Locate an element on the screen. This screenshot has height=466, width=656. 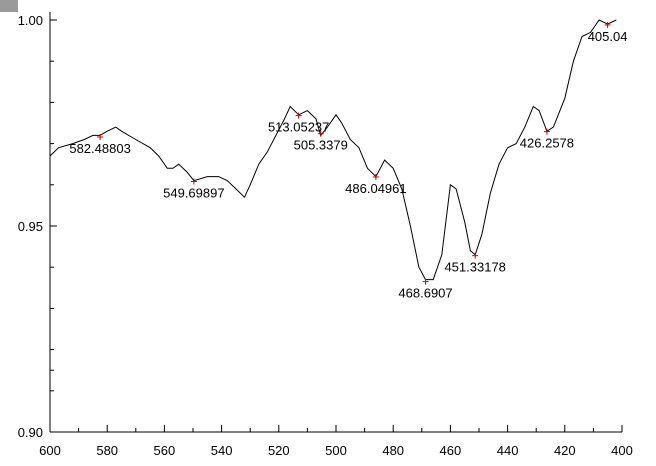
peak-label: 582.48803 is located at coordinates (99, 148).